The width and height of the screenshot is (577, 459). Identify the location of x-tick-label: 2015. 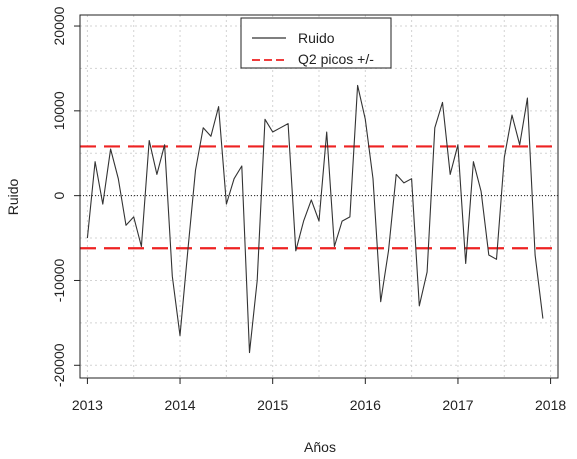
(272, 405).